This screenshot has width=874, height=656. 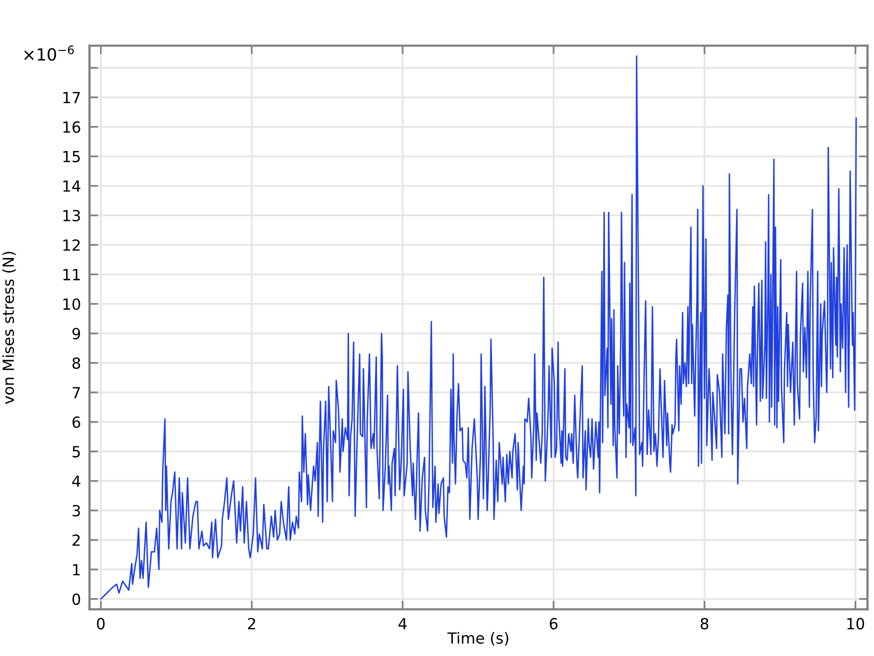 I want to click on y-tick-label: 13, so click(x=71, y=216).